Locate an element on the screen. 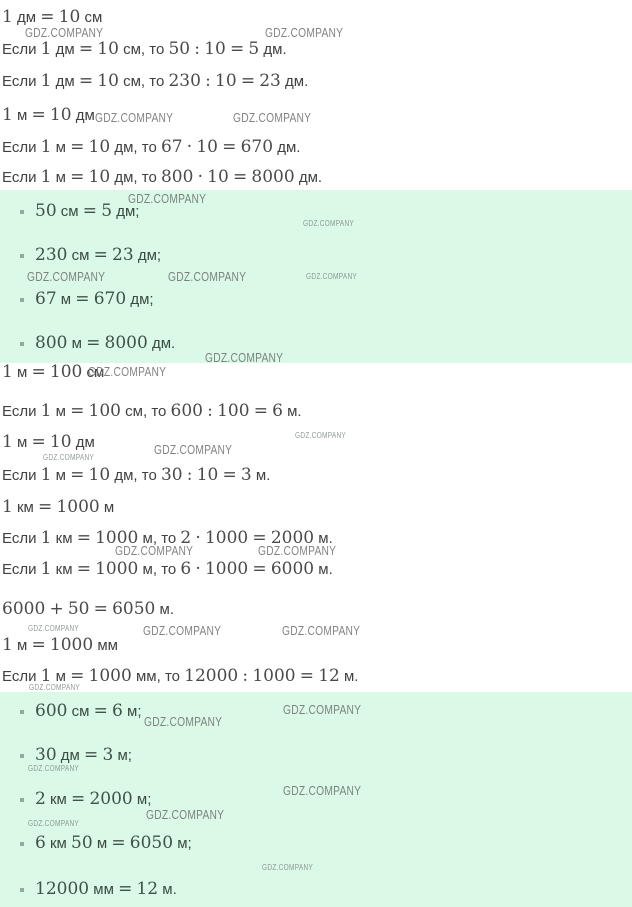 This screenshot has height=907, width=632. math-number: 8000 is located at coordinates (273, 177).